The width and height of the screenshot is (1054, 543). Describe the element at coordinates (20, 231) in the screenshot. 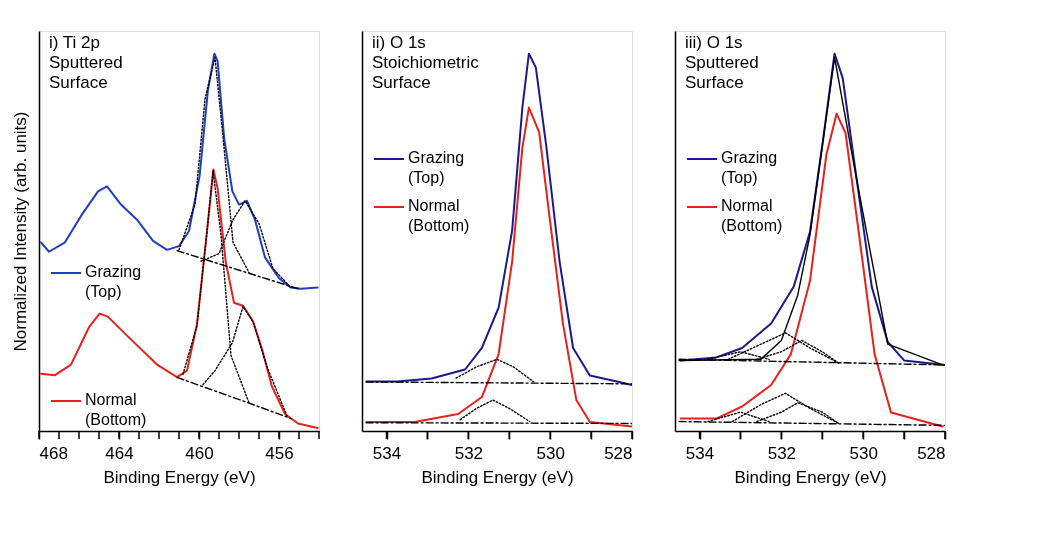

I see `y-axis-title: Normalized Intensity (arb. units)` at that location.